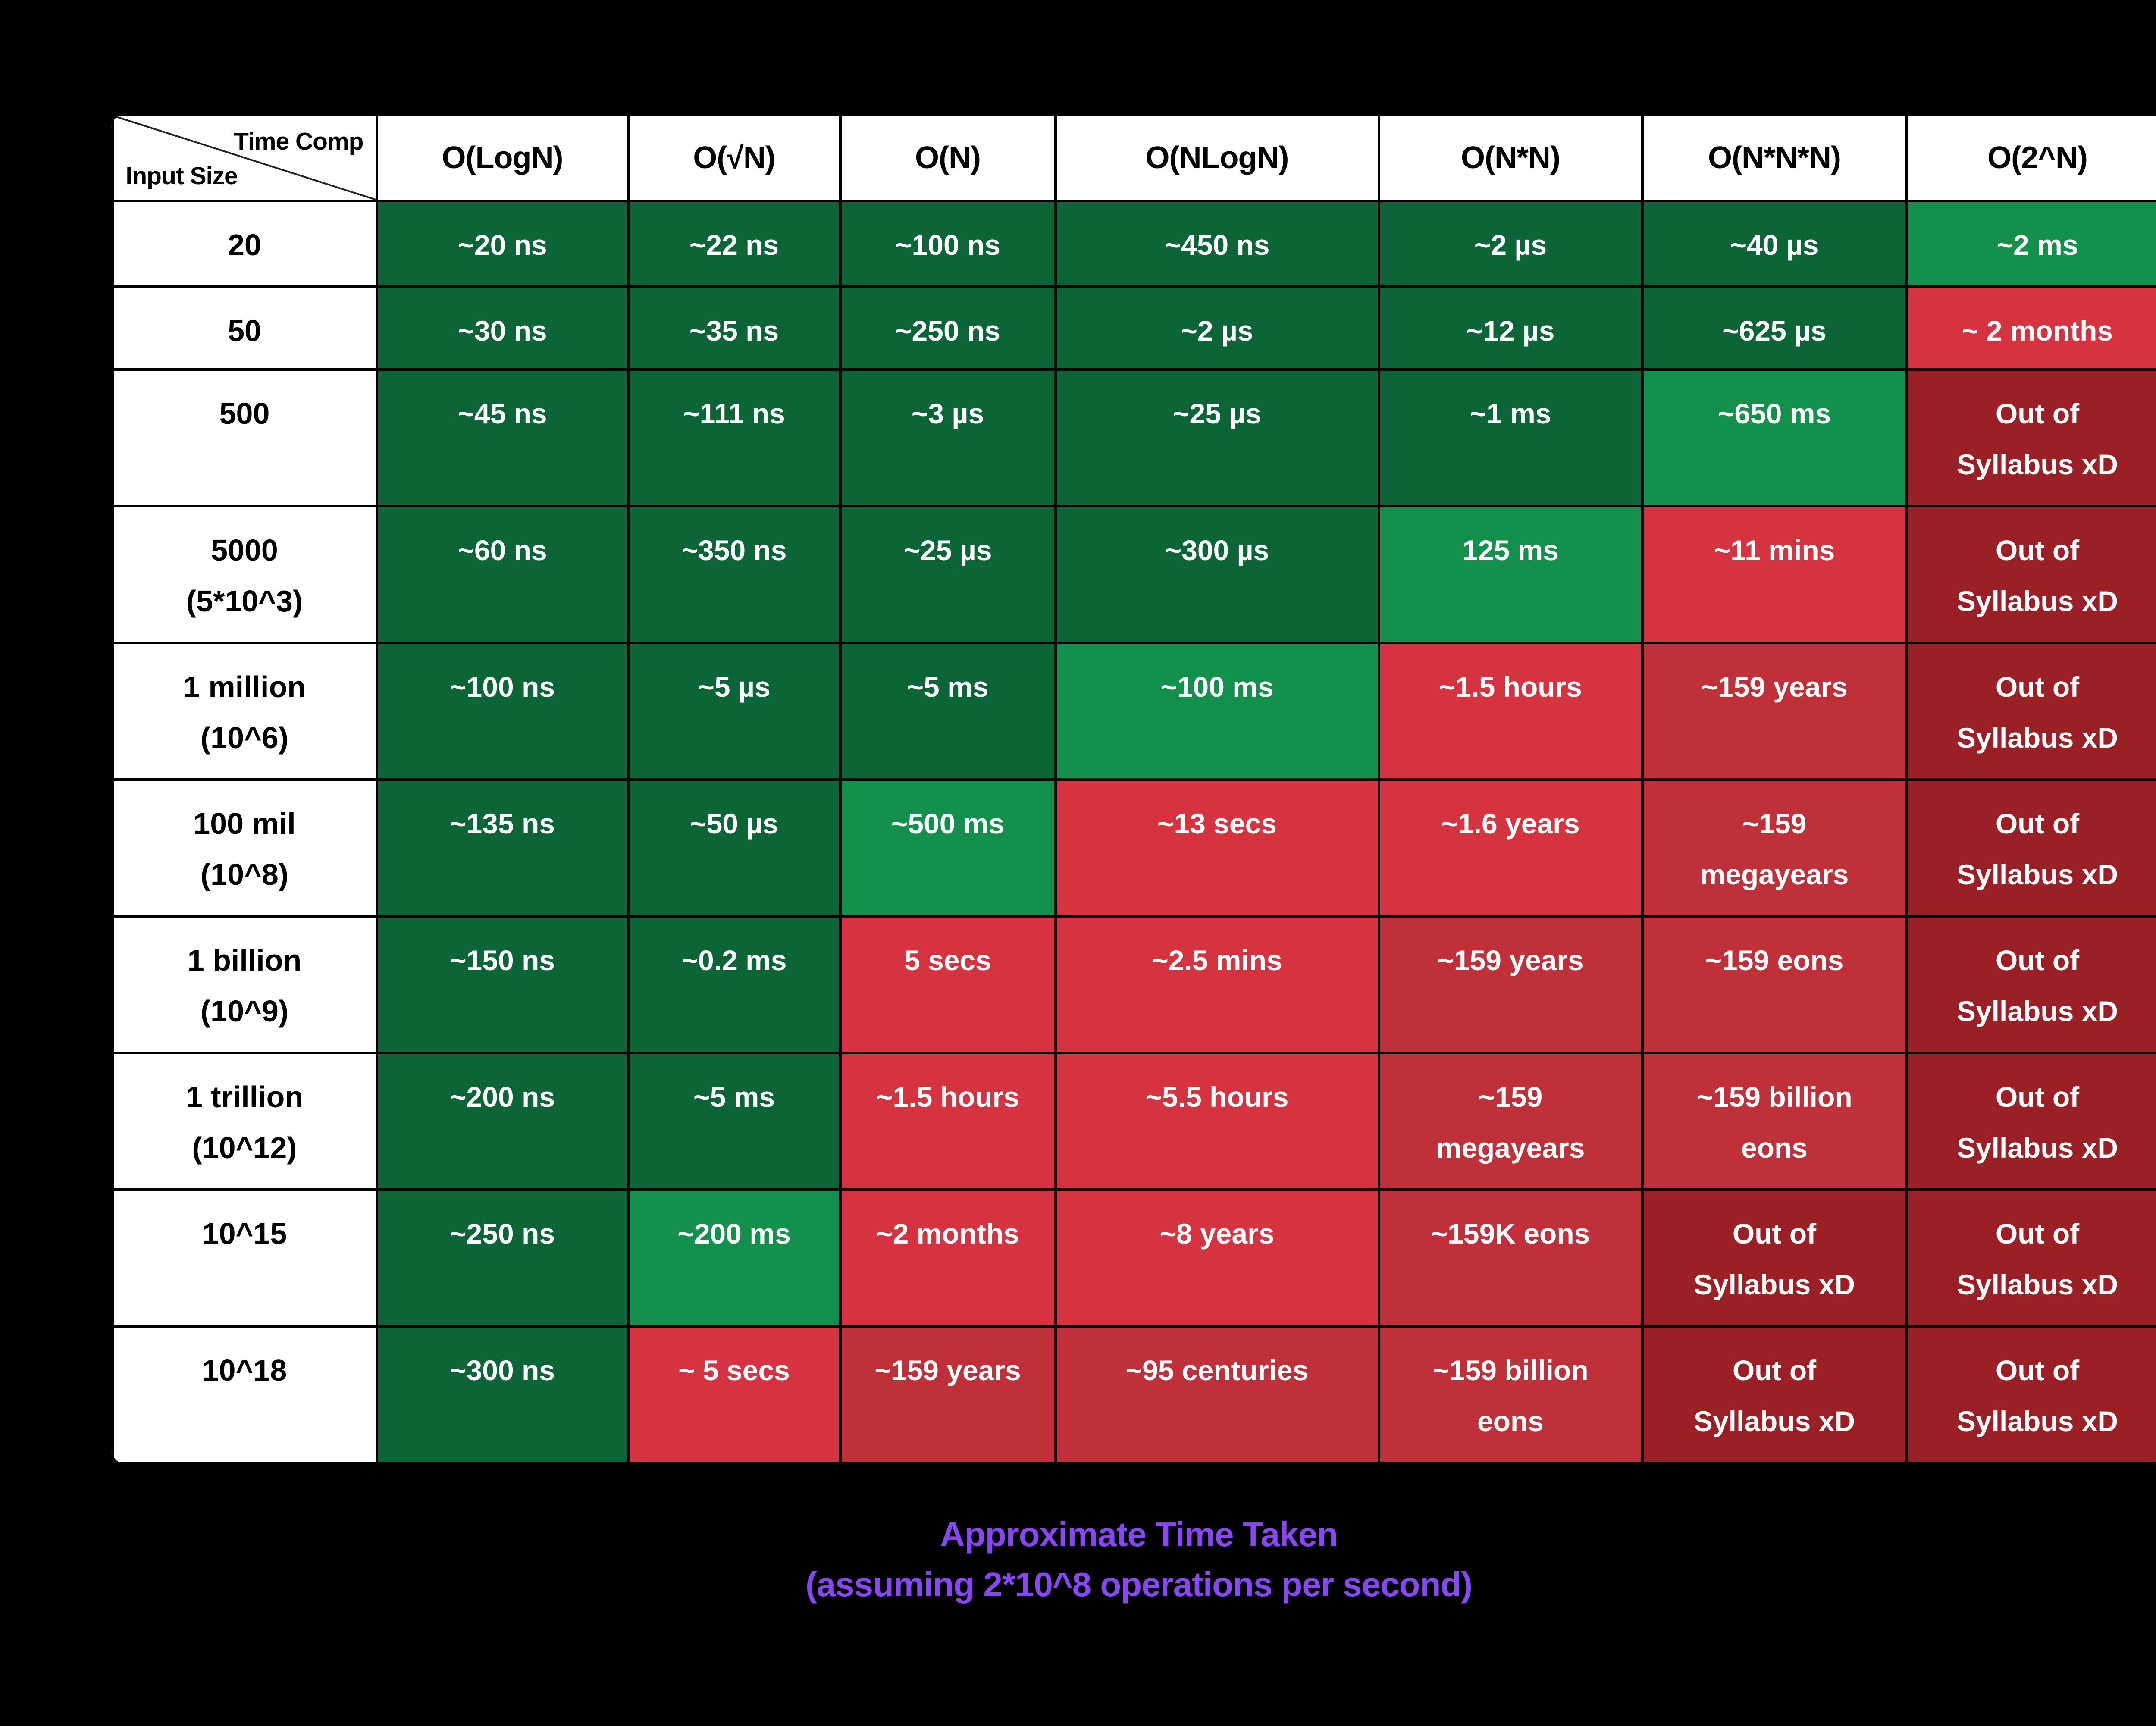  I want to click on corner-bottom-label: Input Size, so click(181, 176).